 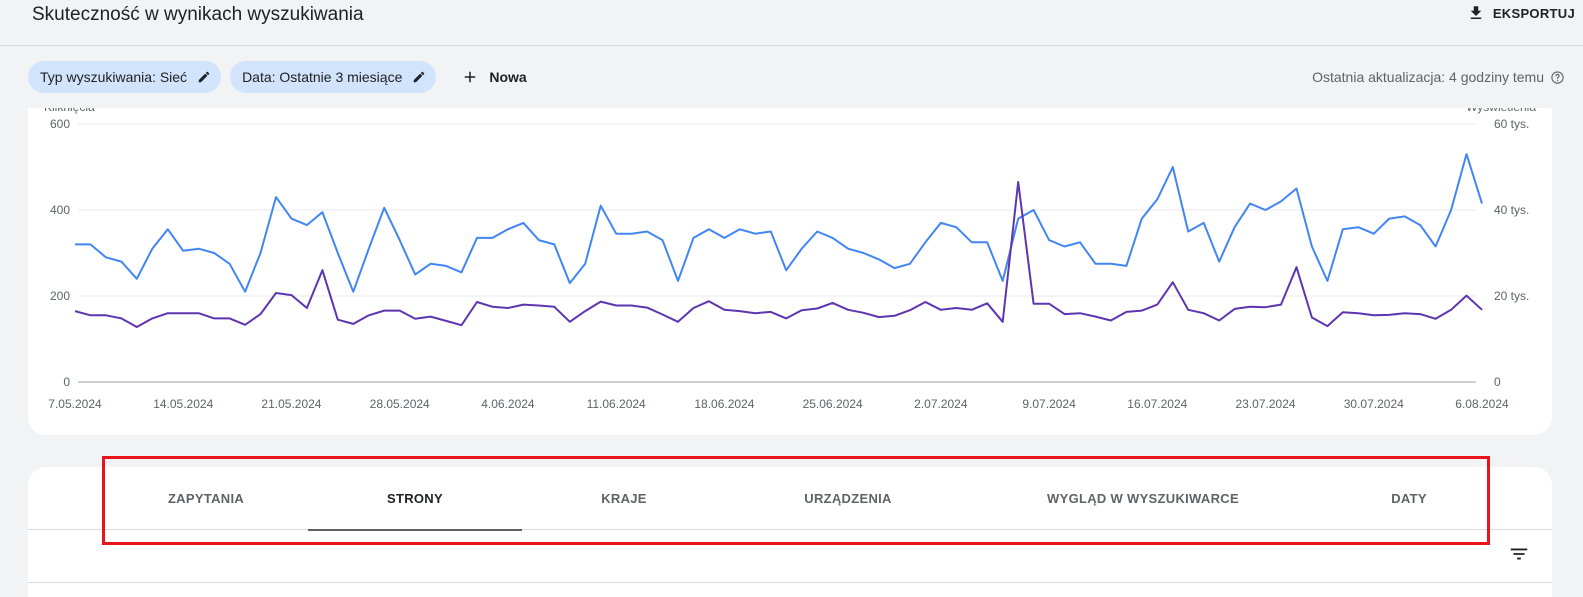 What do you see at coordinates (114, 77) in the screenshot?
I see `filter-chip-label: Typ wyszukiwania: Sieć` at bounding box center [114, 77].